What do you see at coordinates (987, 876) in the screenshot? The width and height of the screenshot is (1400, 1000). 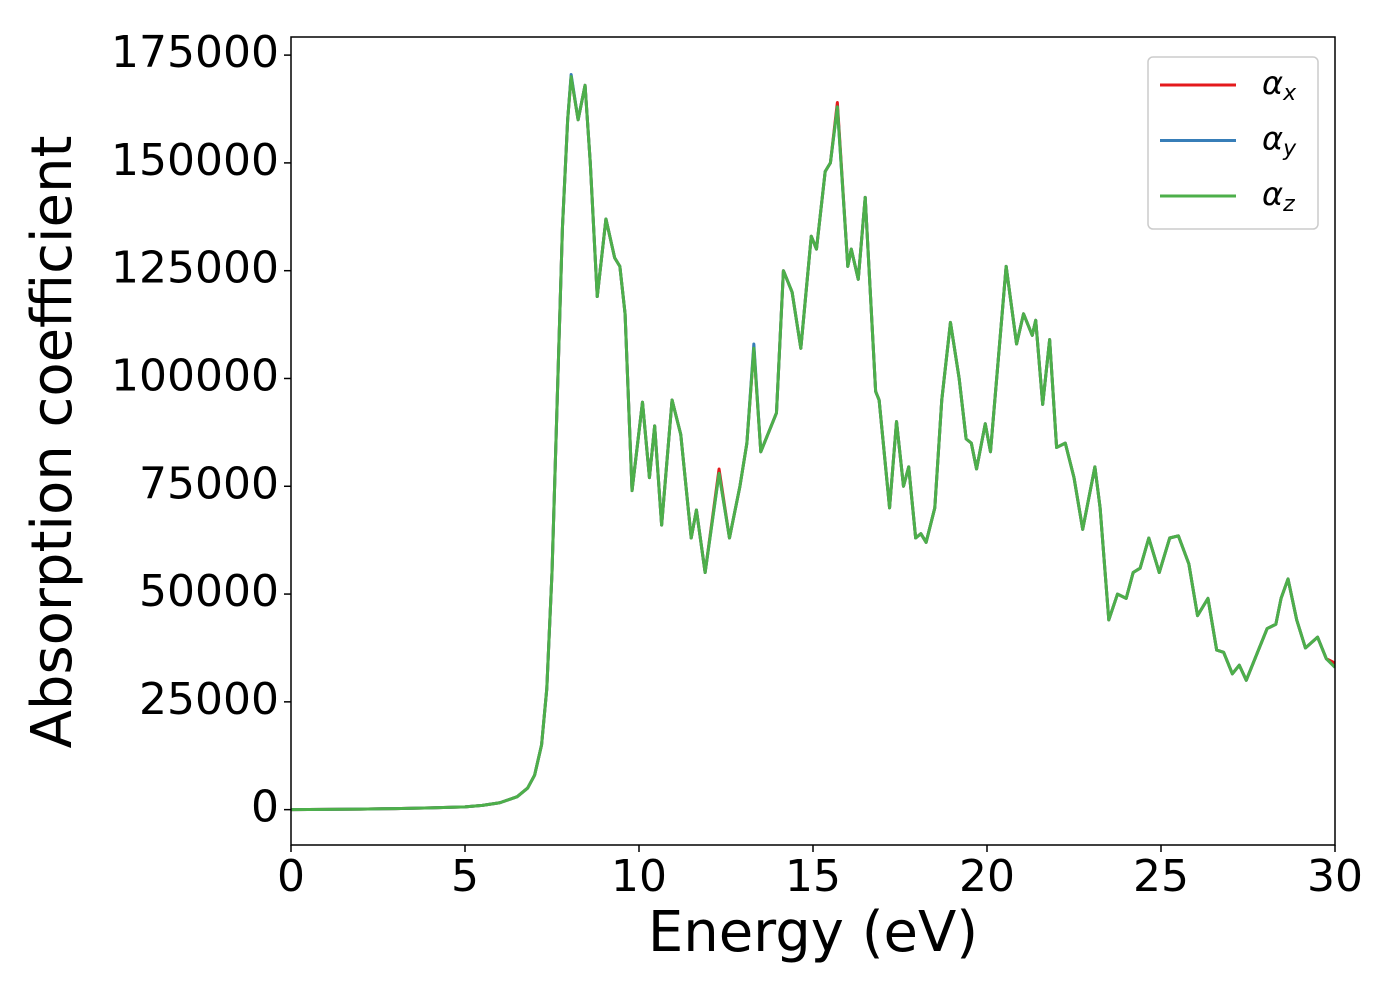 I see `x-tick-label: 20` at bounding box center [987, 876].